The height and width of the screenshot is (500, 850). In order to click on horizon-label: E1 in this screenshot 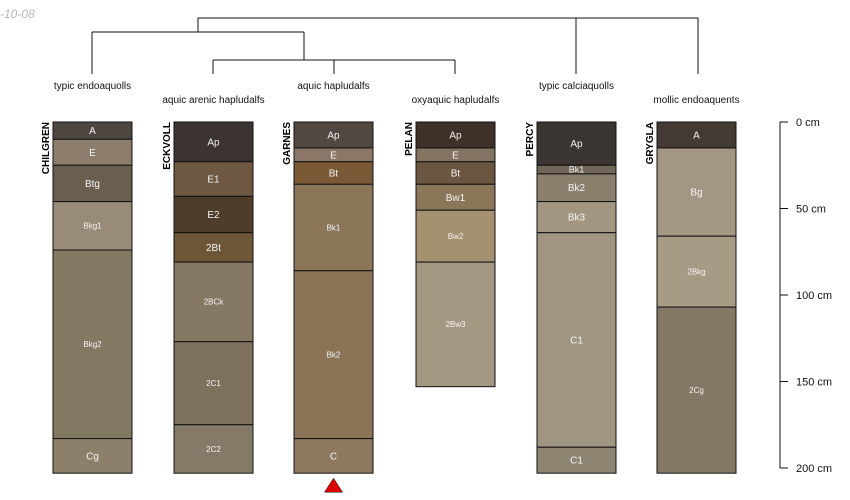, I will do `click(213, 180)`.